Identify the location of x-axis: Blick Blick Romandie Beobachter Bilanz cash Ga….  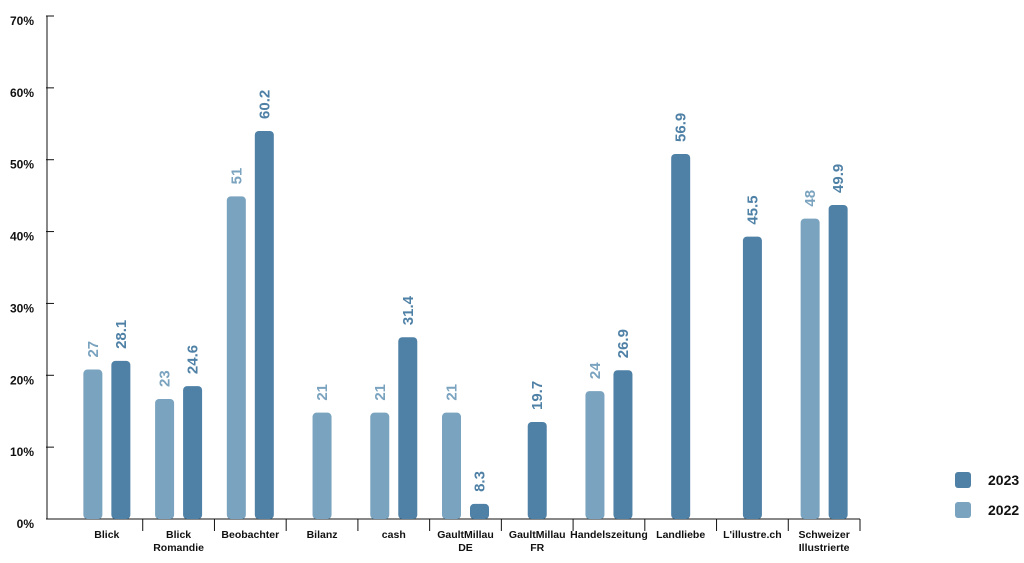
(454, 536).